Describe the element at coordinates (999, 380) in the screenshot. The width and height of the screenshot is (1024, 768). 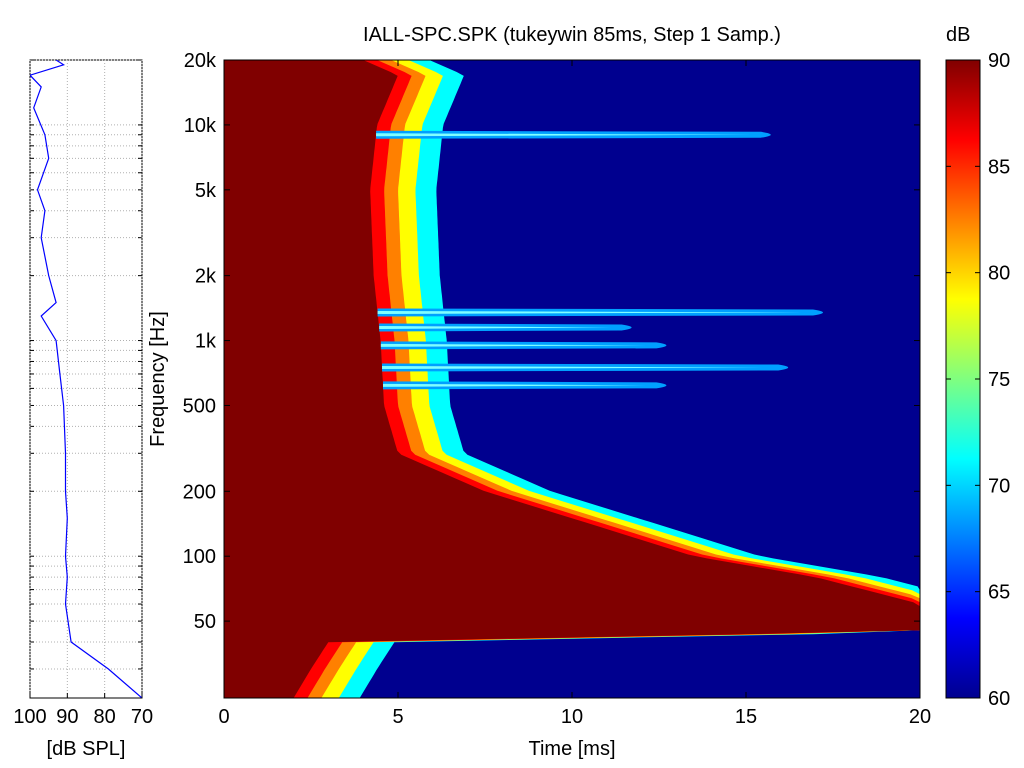
I see `colorbar-tick-label: 75` at that location.